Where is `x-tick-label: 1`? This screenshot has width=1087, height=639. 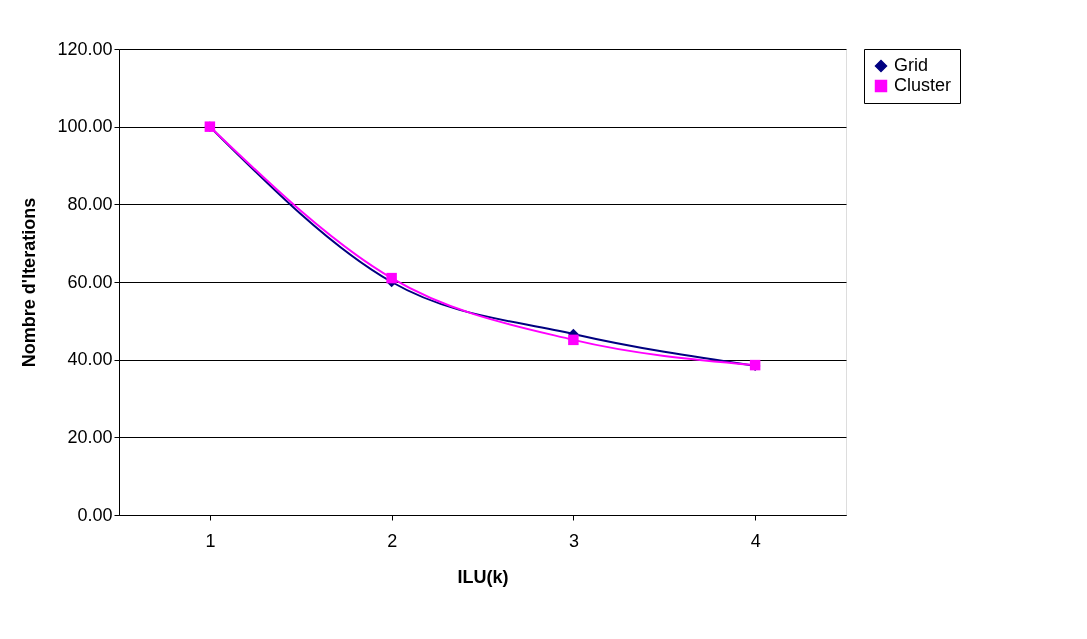 x-tick-label: 1 is located at coordinates (210, 540).